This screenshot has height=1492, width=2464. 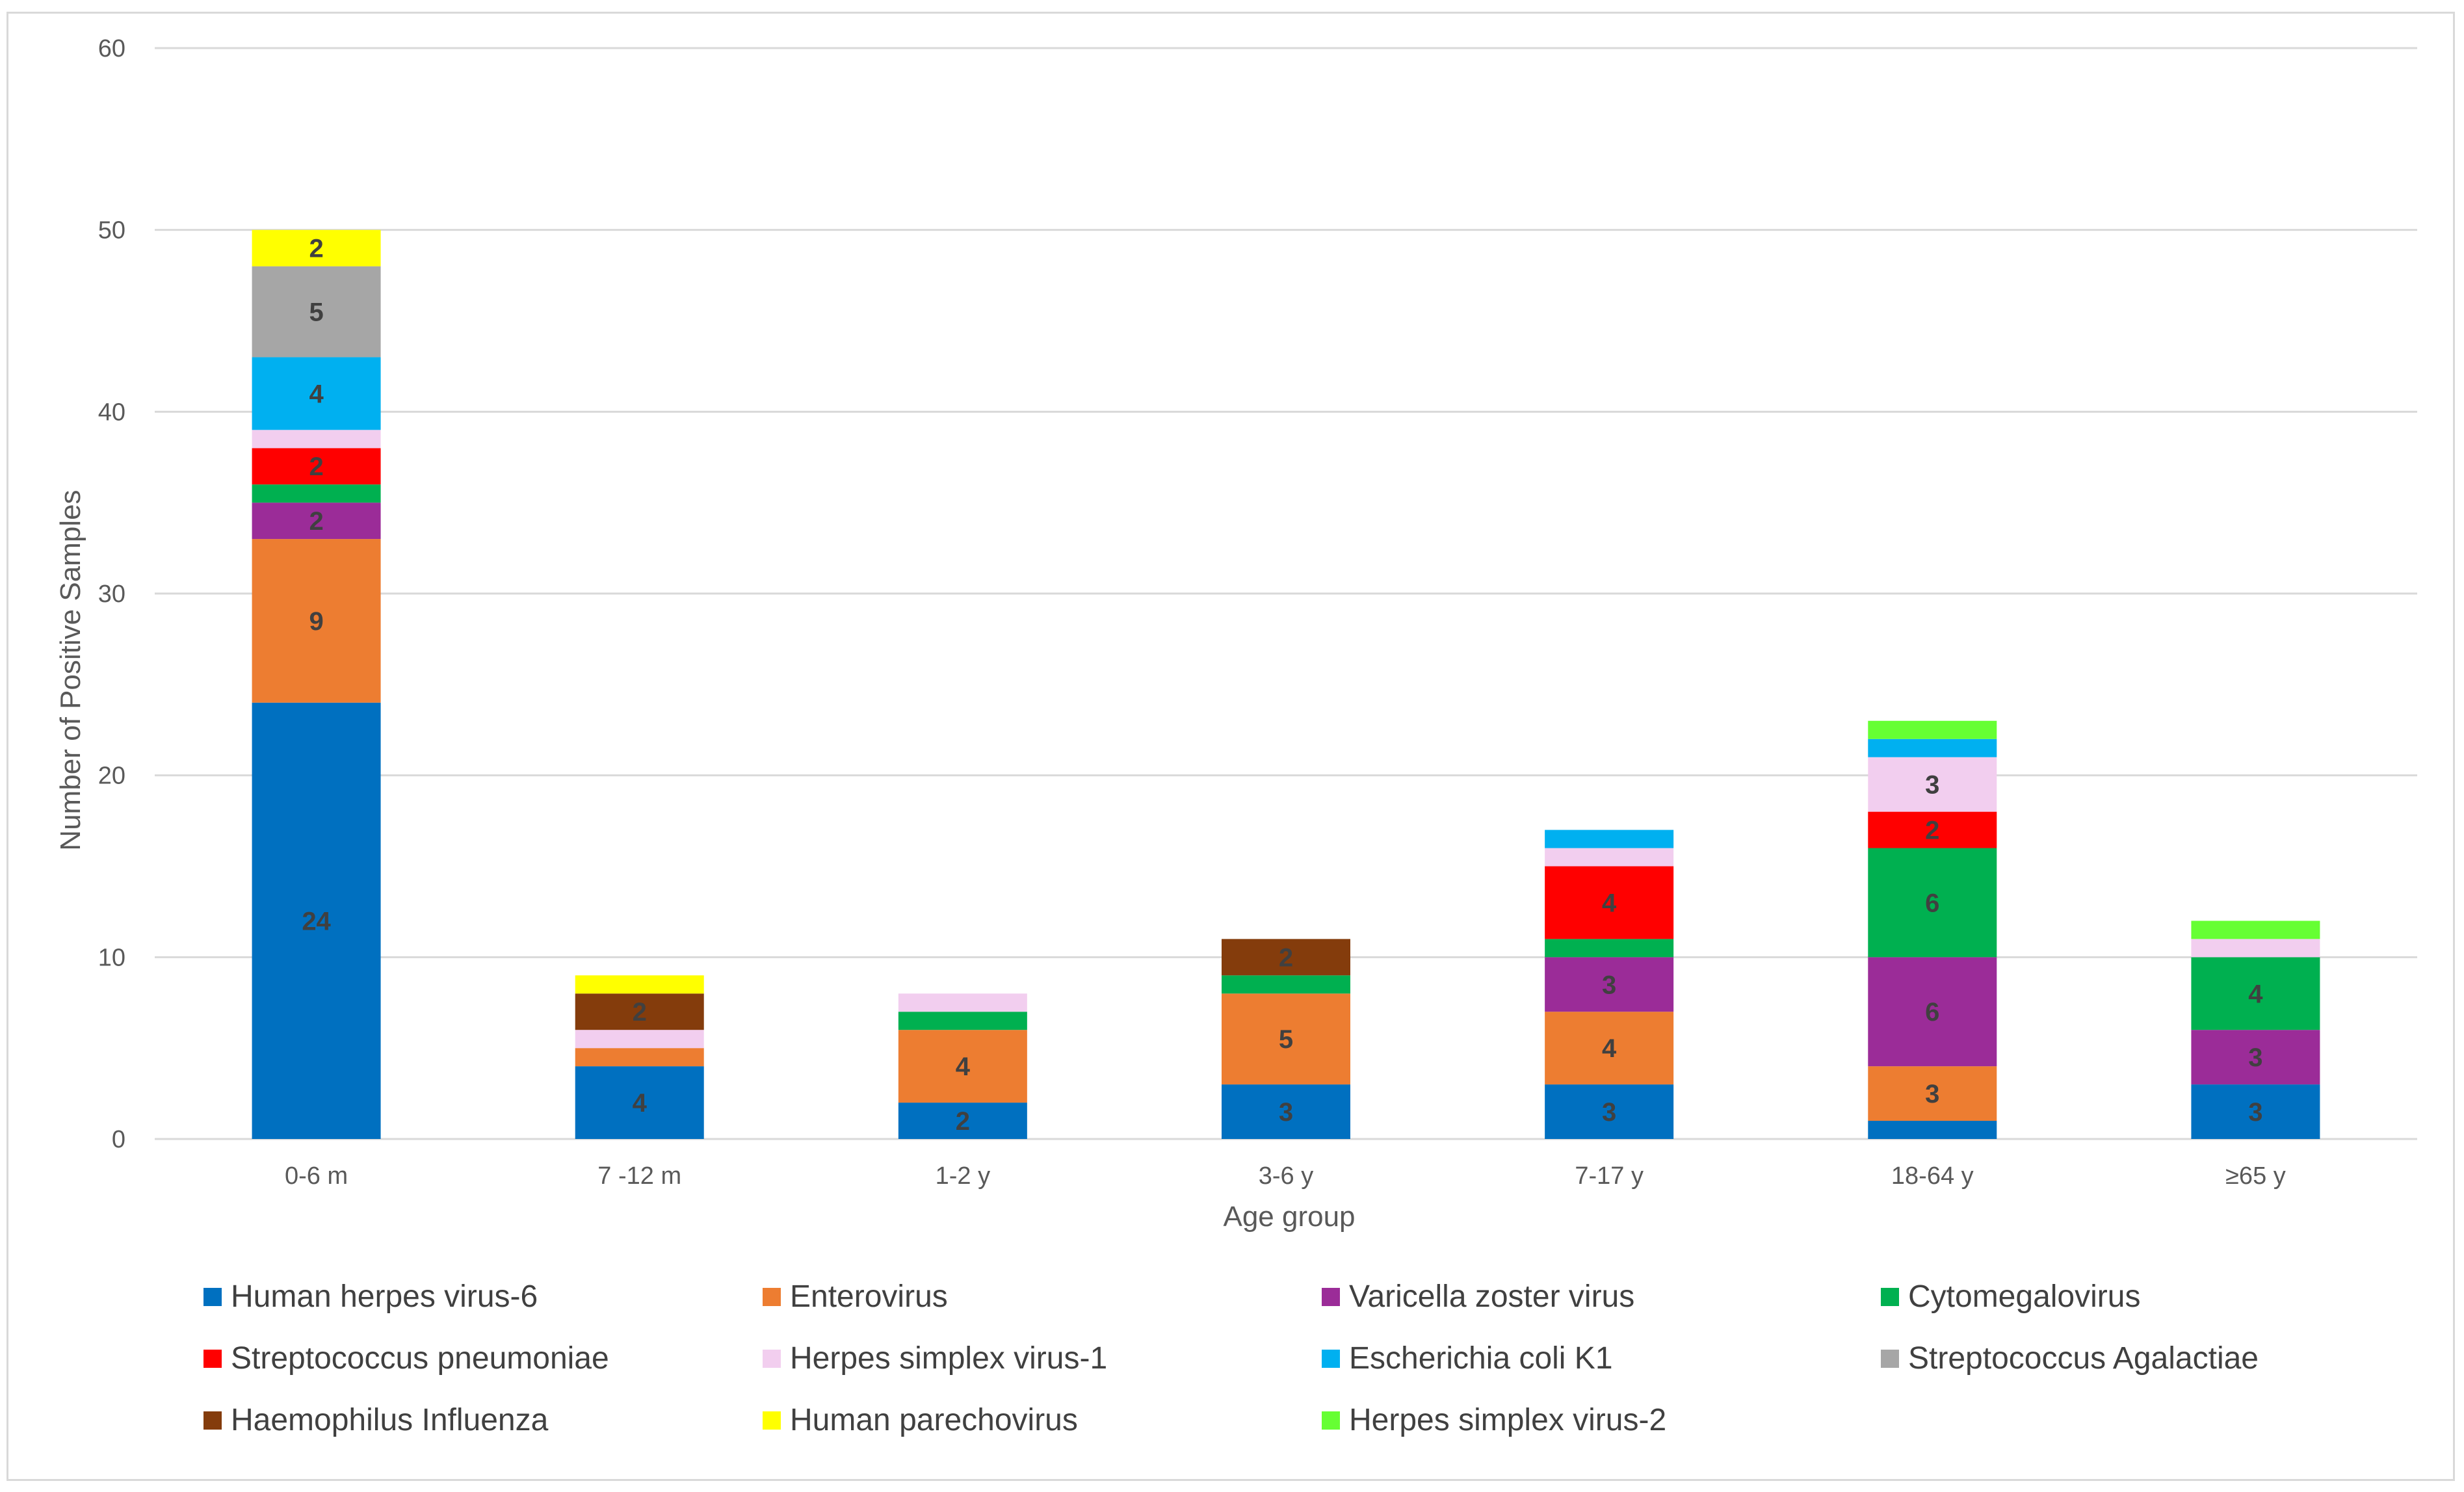 I want to click on y-tick-label: 40, so click(x=112, y=412).